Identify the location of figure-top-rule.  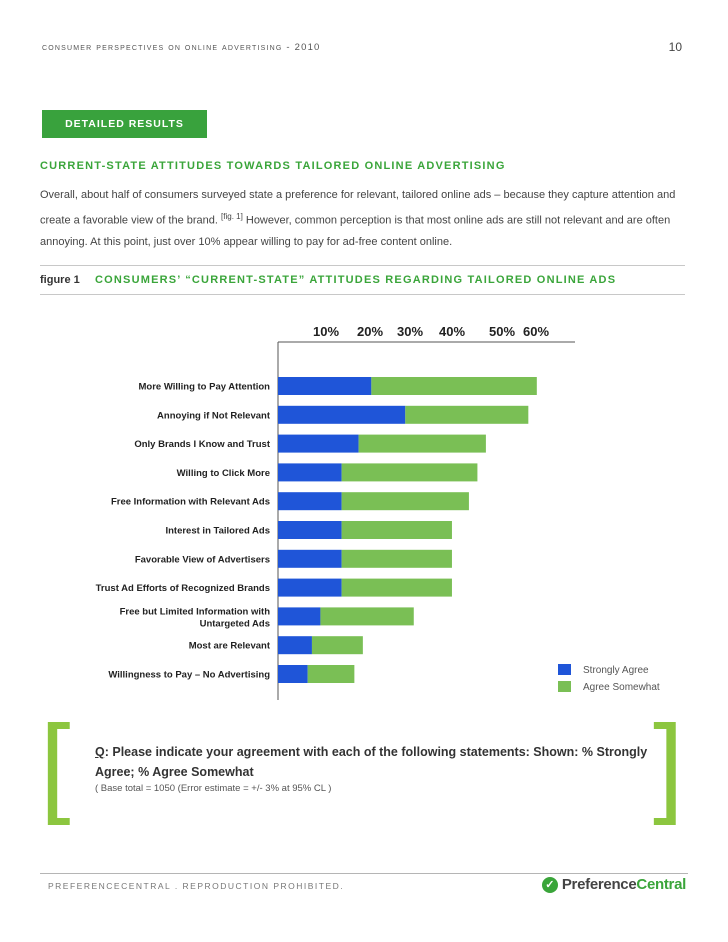
(362, 265).